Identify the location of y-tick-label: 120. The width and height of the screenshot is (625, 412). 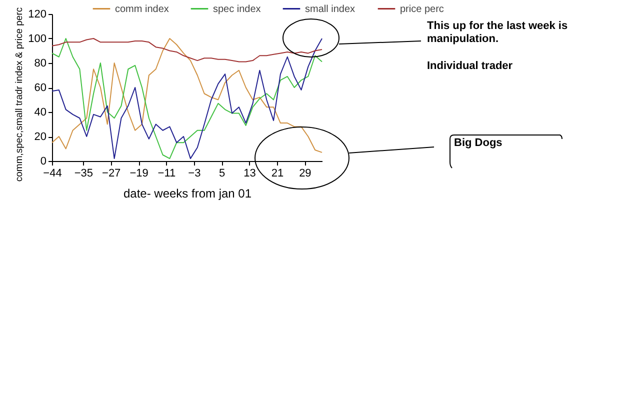
(37, 14).